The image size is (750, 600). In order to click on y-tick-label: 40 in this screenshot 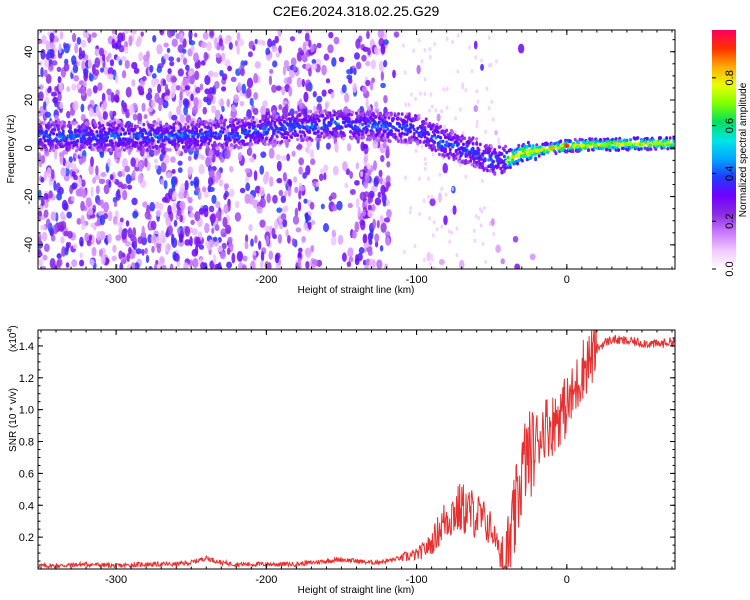, I will do `click(29, 52)`.